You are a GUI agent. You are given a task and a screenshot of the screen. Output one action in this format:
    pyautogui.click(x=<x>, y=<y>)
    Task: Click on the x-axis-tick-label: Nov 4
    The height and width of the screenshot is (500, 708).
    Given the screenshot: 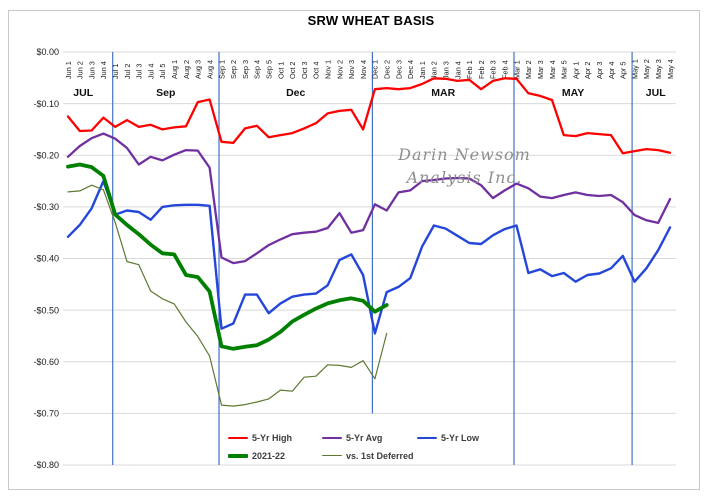 What is the action you would take?
    pyautogui.click(x=363, y=69)
    